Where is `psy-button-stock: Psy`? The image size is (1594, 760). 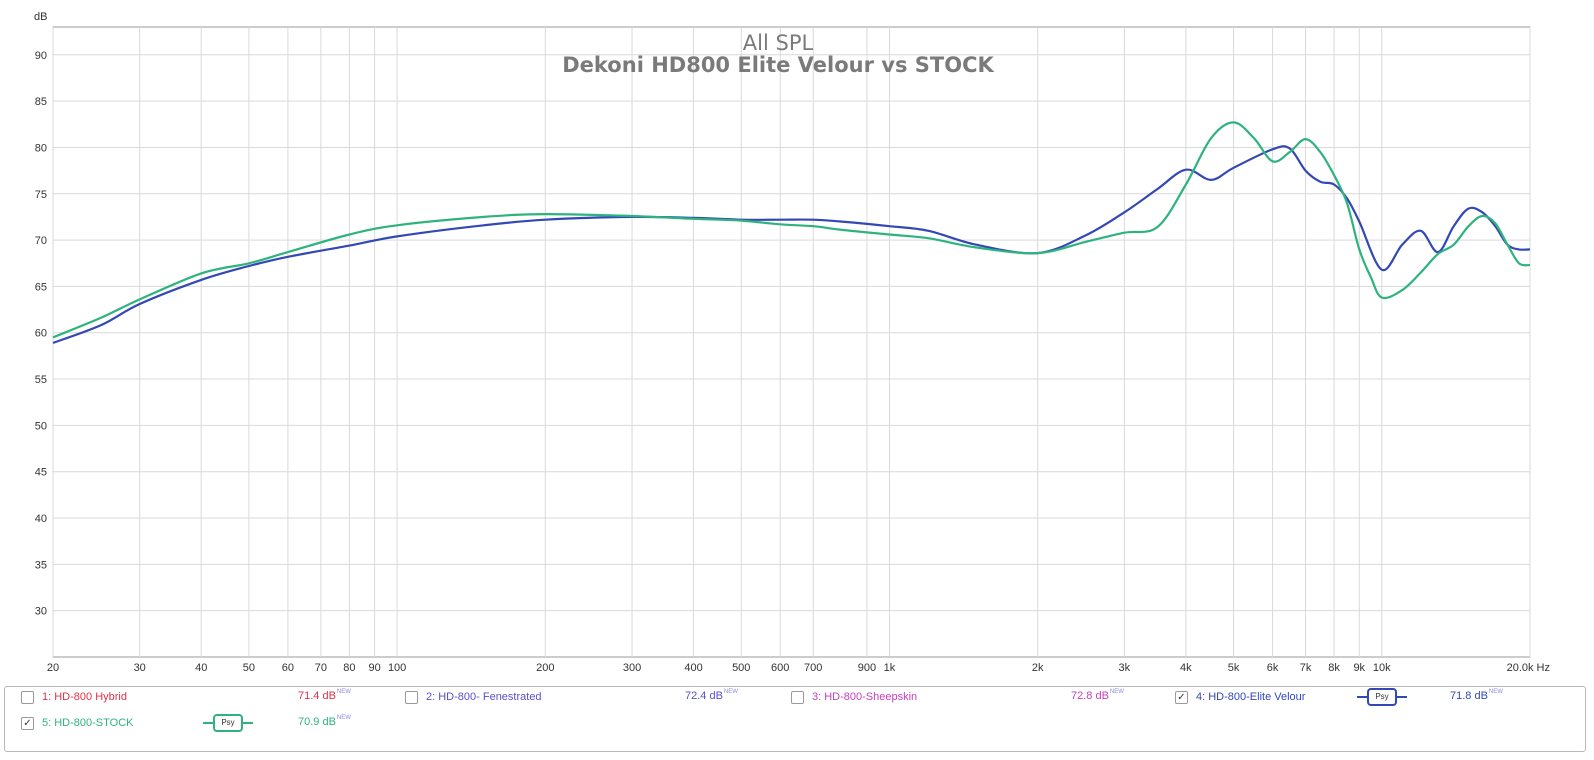
psy-button-stock: Psy is located at coordinates (228, 723).